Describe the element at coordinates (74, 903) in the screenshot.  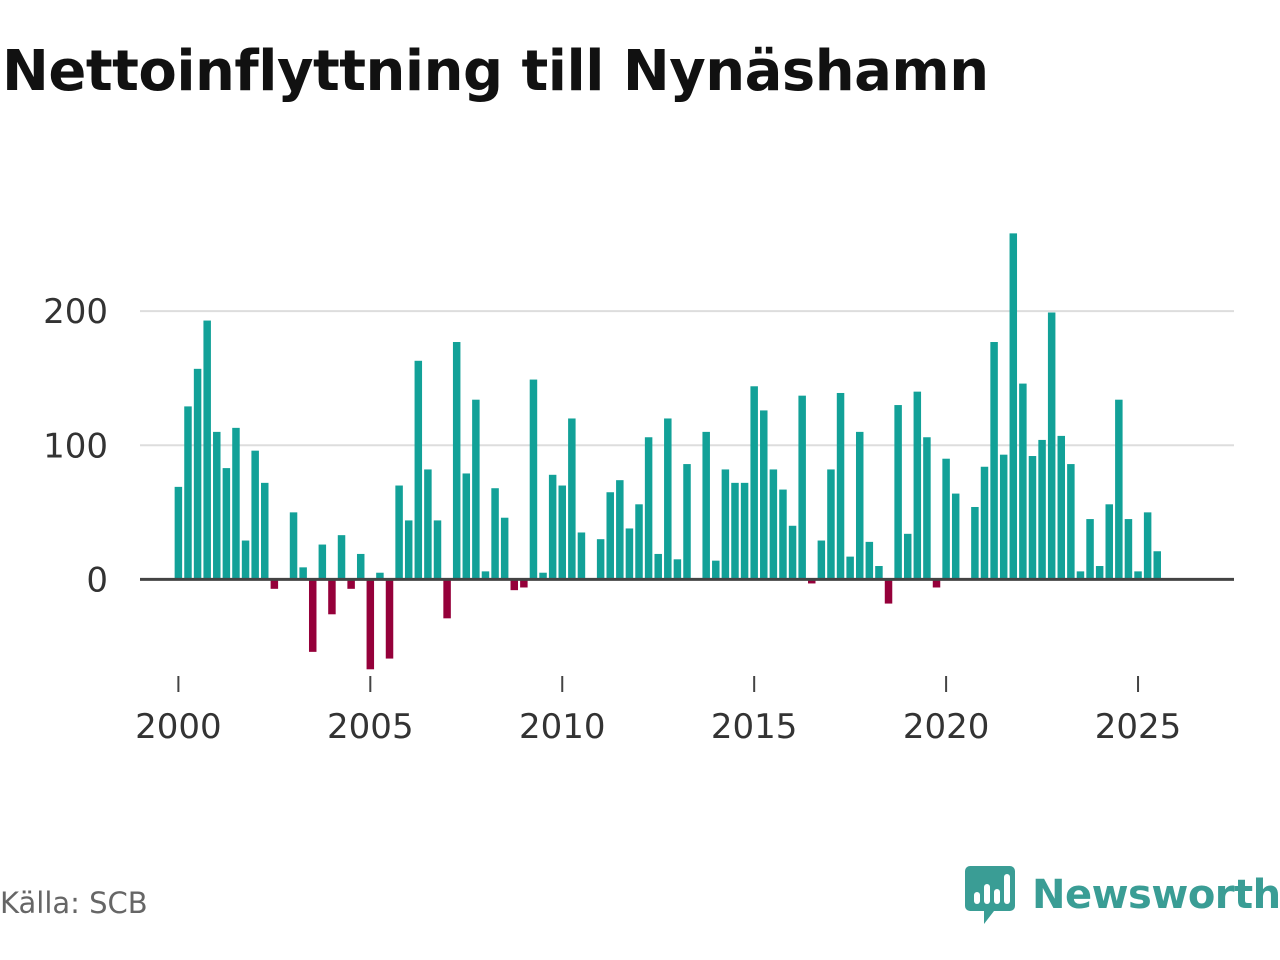
I see `source-label: Källa: SCB` at that location.